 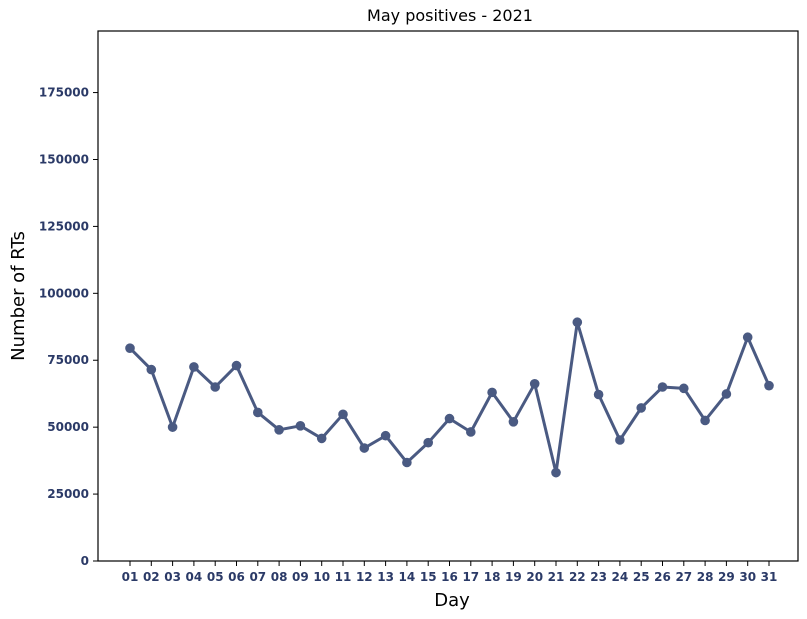 I want to click on chart-title: May positives - 2021, so click(x=450, y=15).